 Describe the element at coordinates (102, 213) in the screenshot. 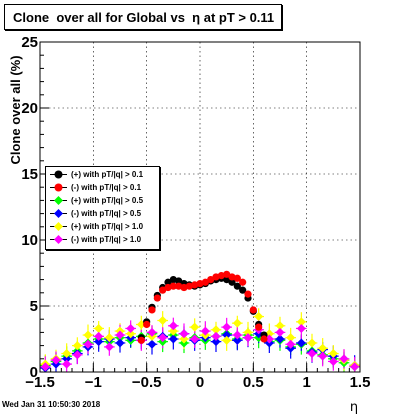

I see `legend-entry: (-) with pT/|q| > 0.5` at that location.